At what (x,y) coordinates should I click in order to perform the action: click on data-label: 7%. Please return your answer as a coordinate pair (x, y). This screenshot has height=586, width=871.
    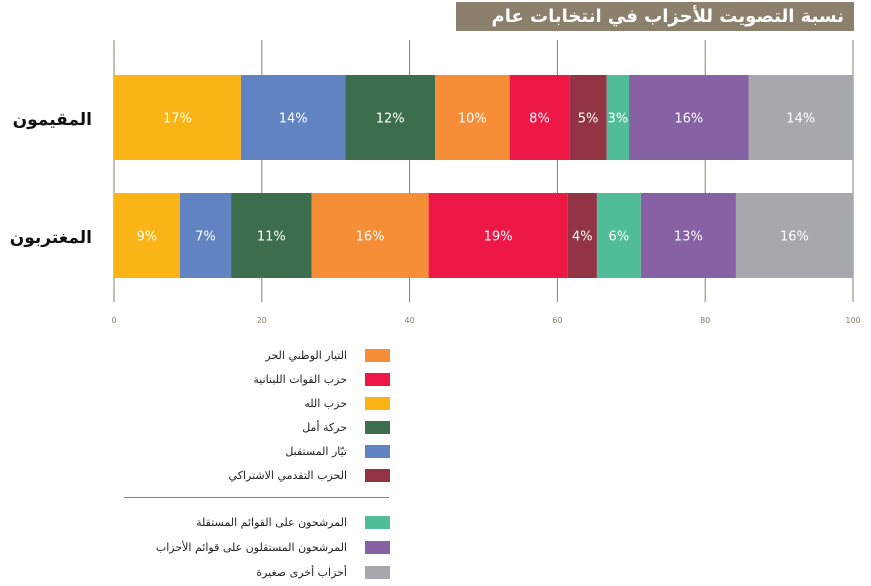
    Looking at the image, I should click on (205, 237).